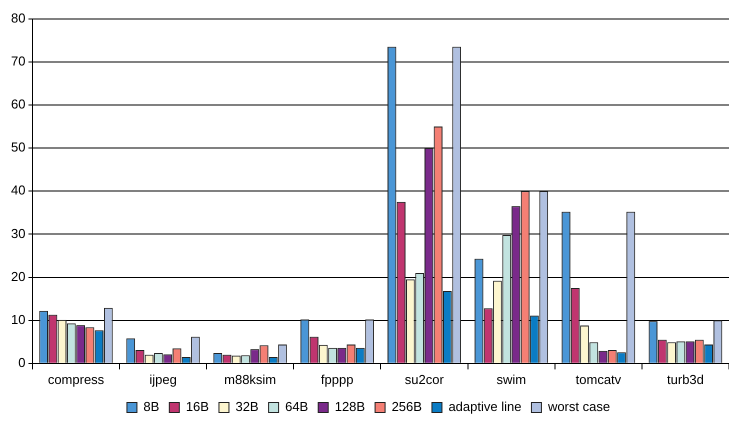 The width and height of the screenshot is (729, 432). What do you see at coordinates (407, 406) in the screenshot?
I see `legend-label: 256B` at bounding box center [407, 406].